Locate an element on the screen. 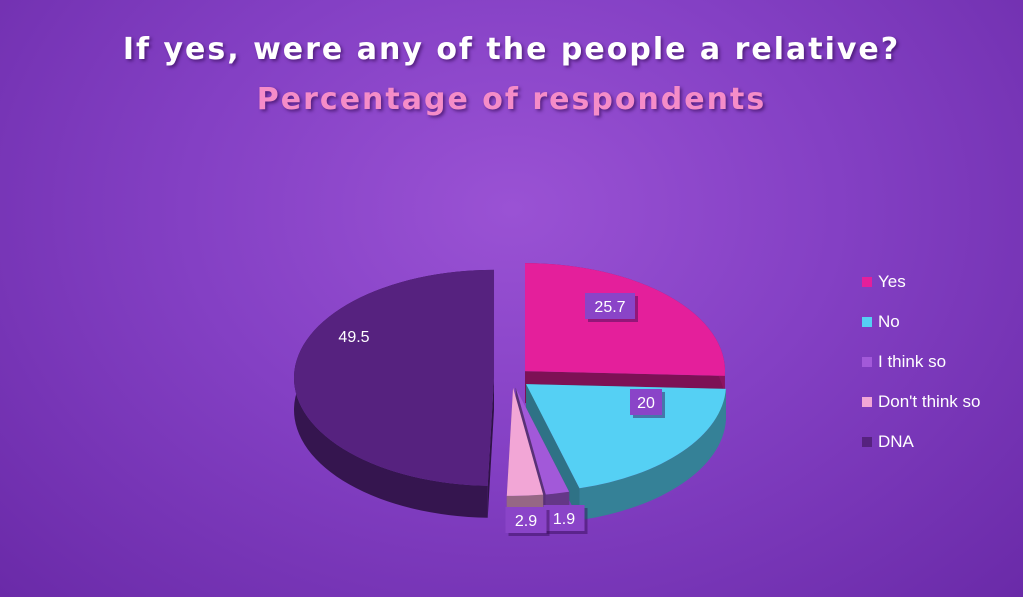 This screenshot has height=597, width=1023. data-label-no-box is located at coordinates (646, 402).